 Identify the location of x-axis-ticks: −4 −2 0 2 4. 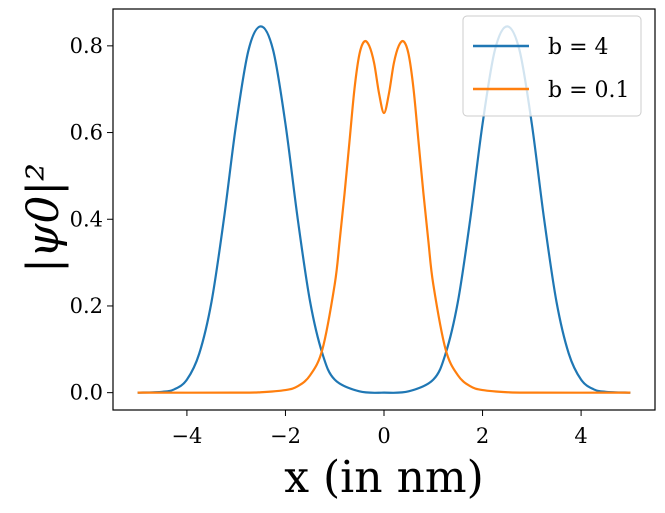
(379, 429).